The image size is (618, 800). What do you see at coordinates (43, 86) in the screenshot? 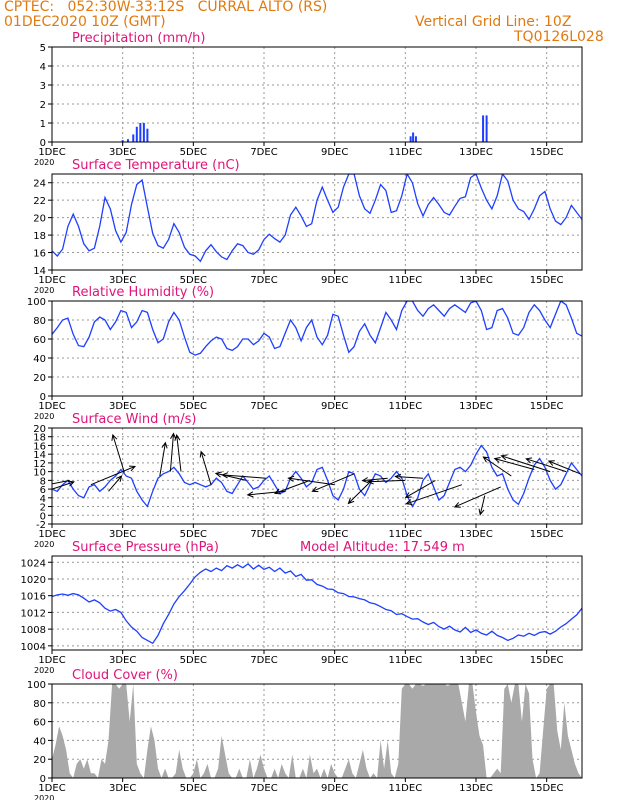
I see `y-tick-label: 3` at bounding box center [43, 86].